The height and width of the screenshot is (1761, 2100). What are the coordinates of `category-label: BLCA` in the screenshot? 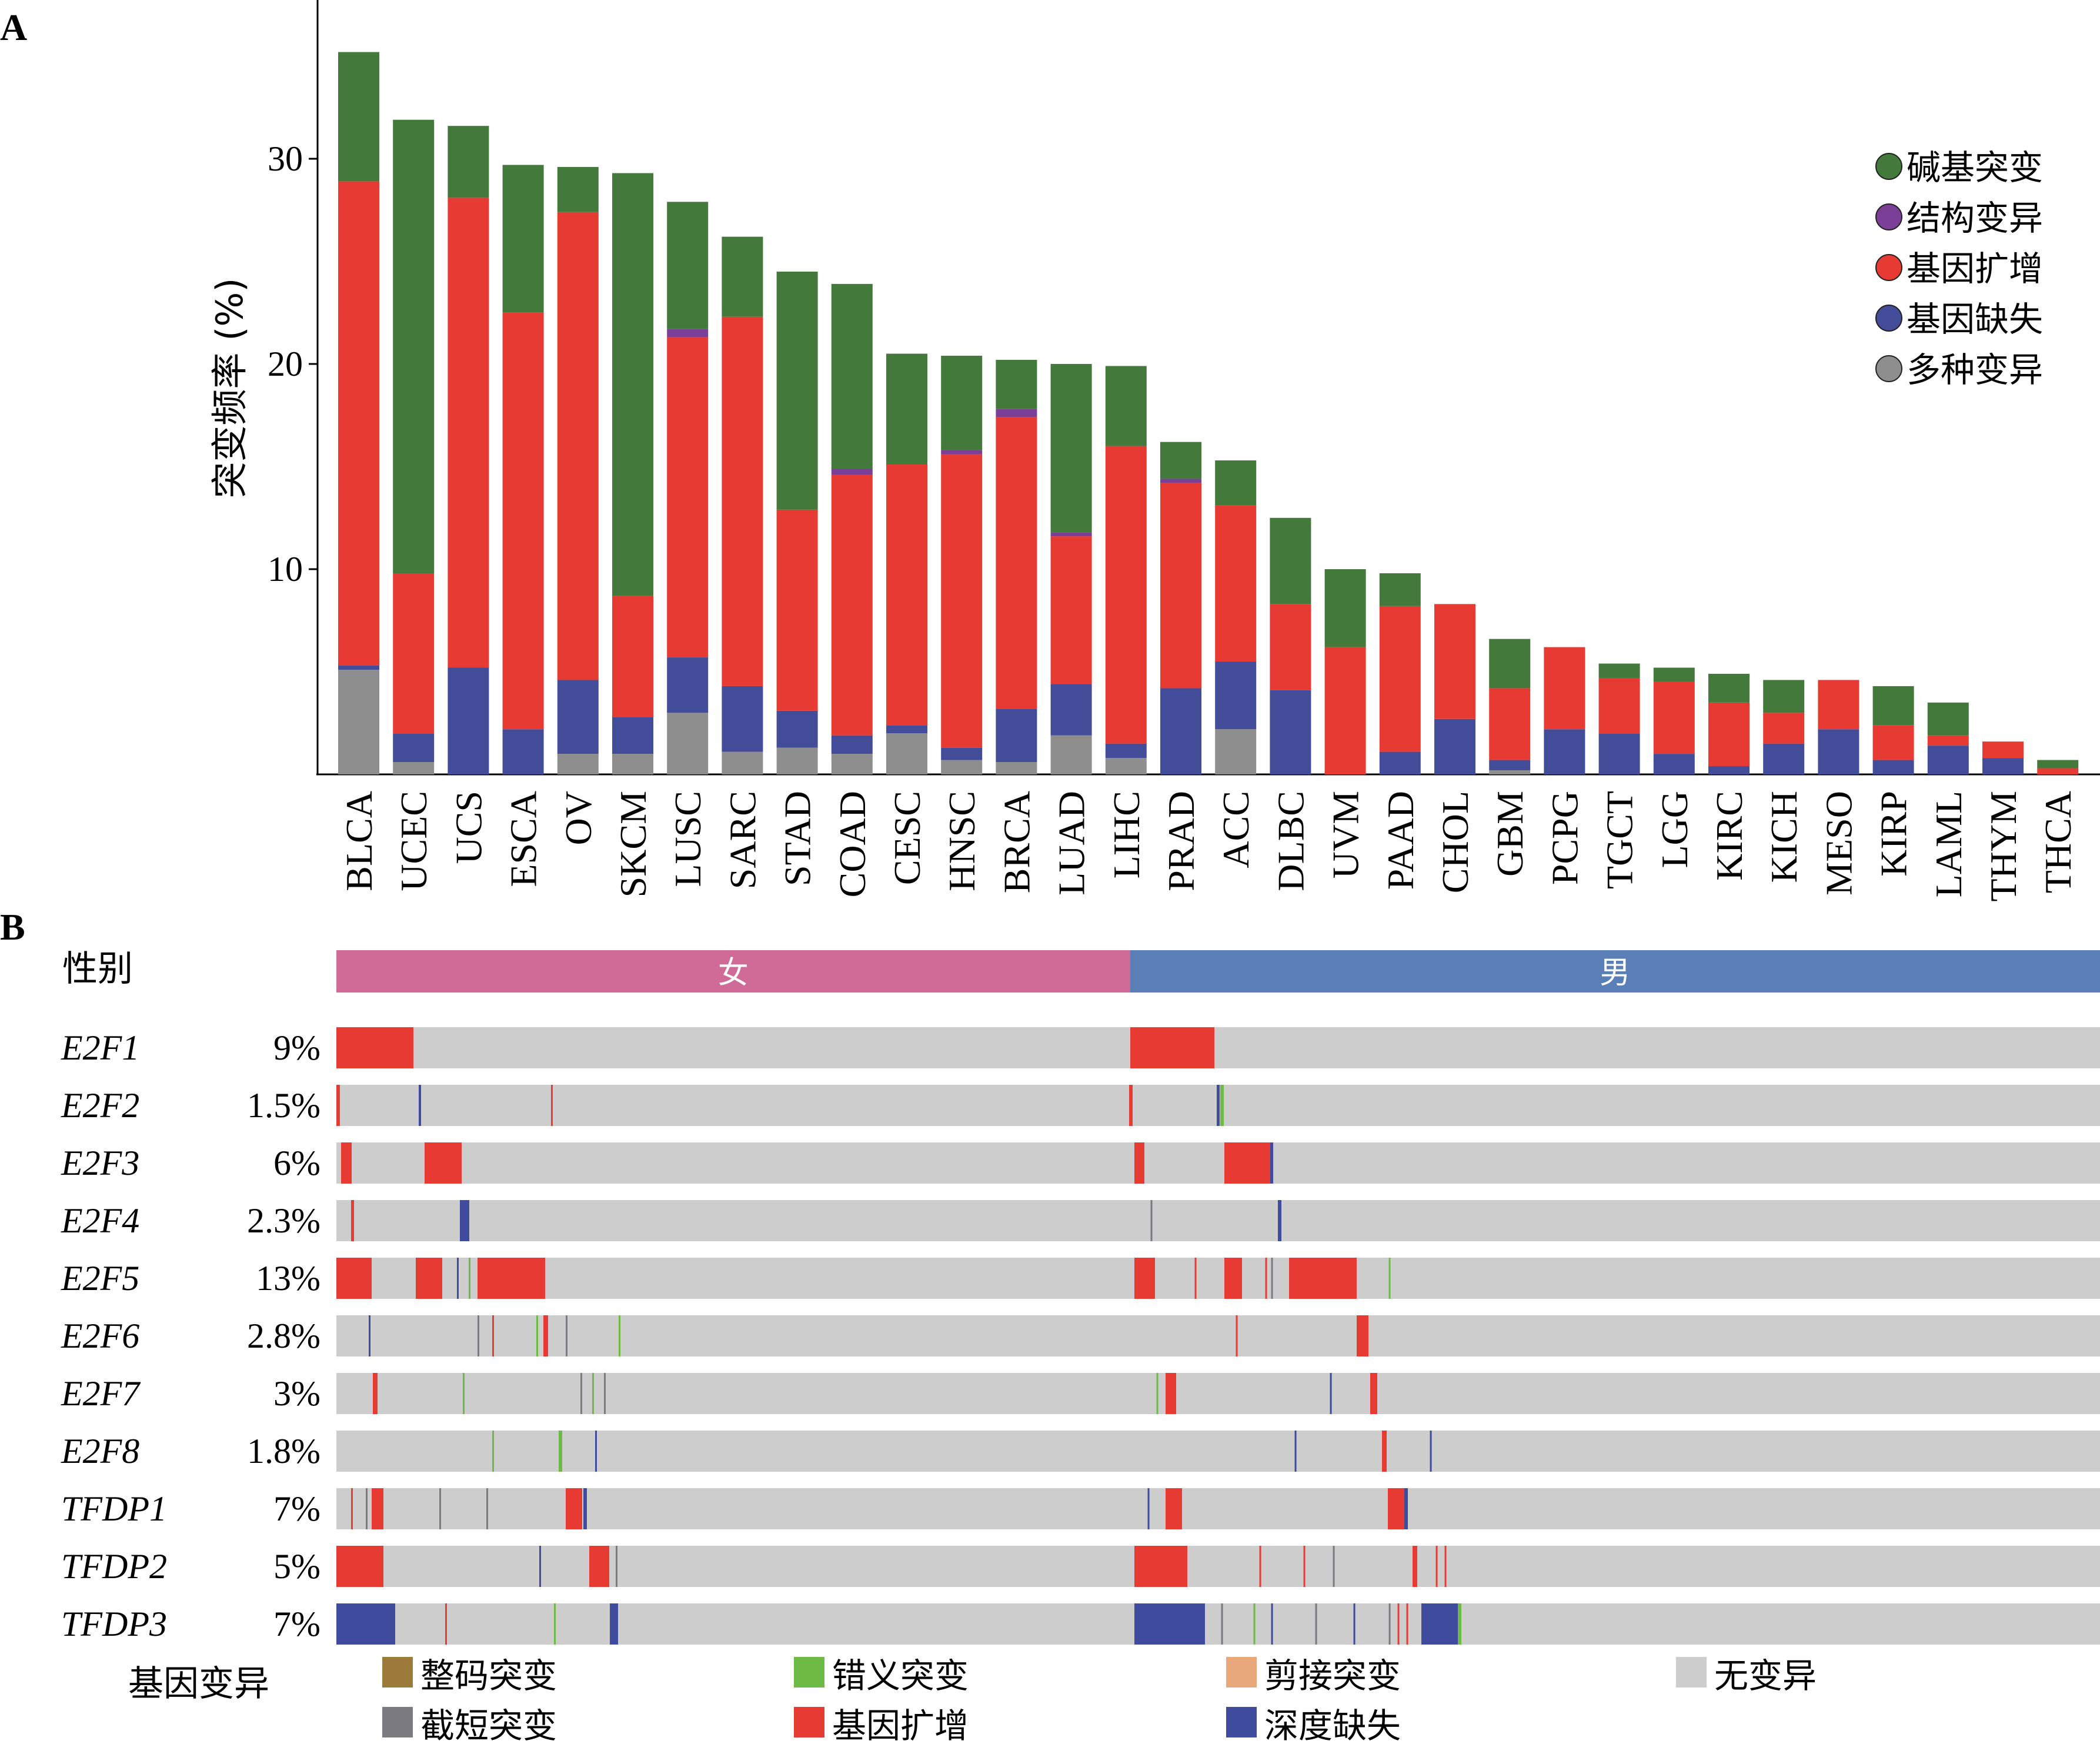 It's located at (359, 841).